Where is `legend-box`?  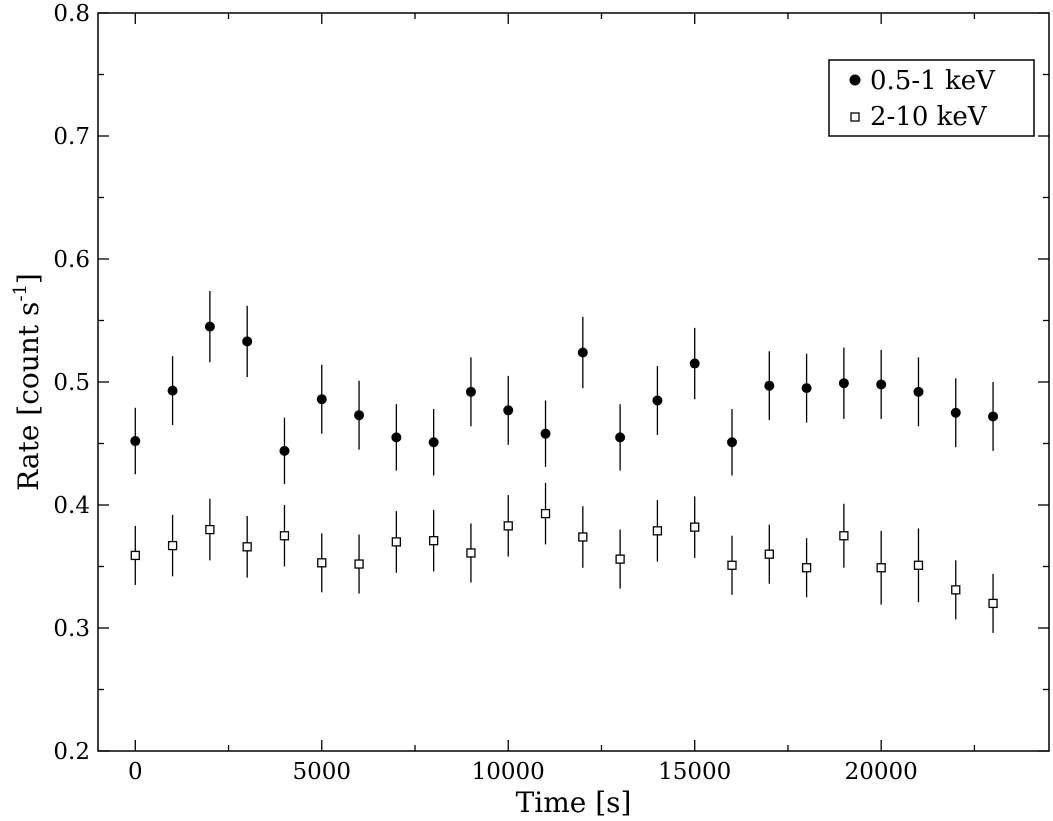
legend-box is located at coordinates (931, 98).